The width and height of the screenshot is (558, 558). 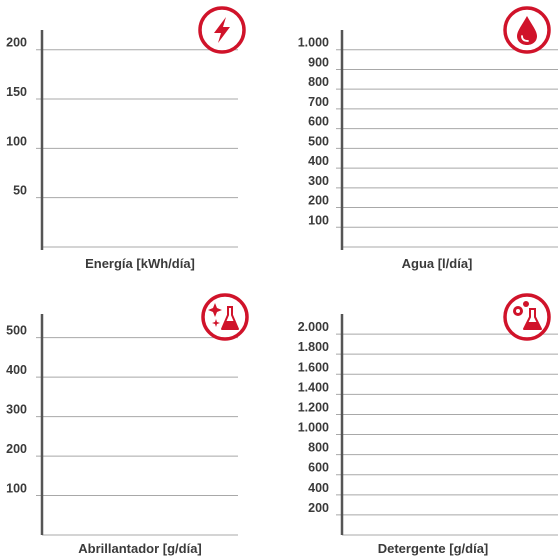 What do you see at coordinates (313, 367) in the screenshot?
I see `y-tick-label: 1.600` at bounding box center [313, 367].